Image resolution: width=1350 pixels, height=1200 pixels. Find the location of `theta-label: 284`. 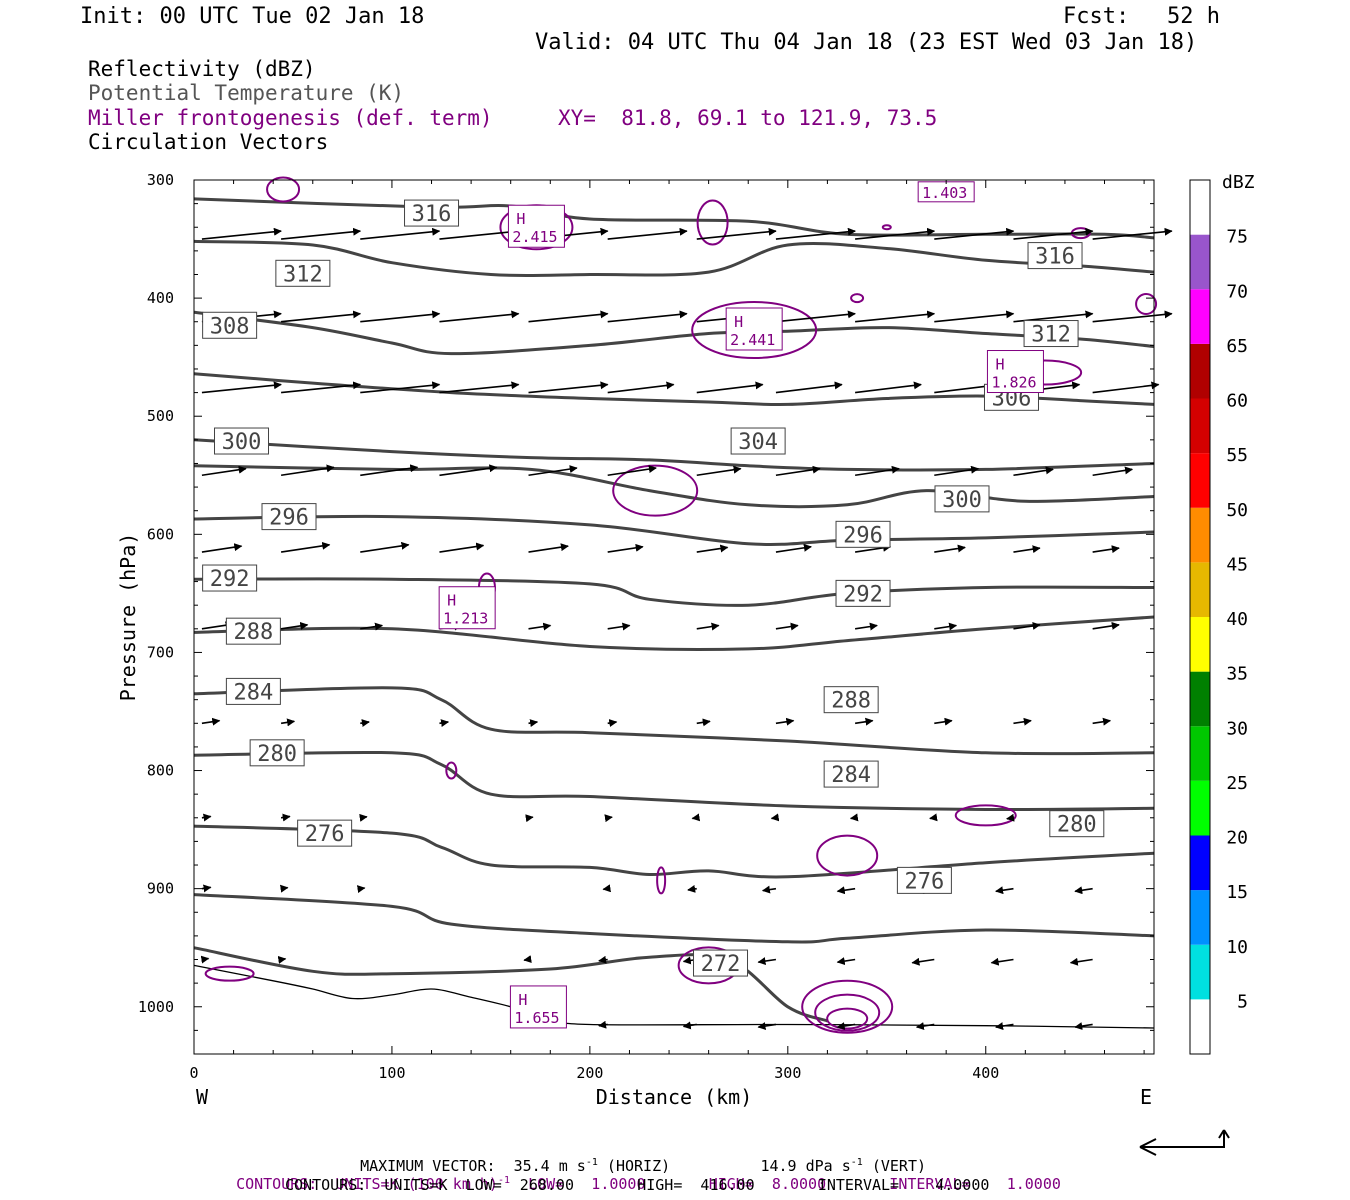

theta-label: 284 is located at coordinates (254, 692).